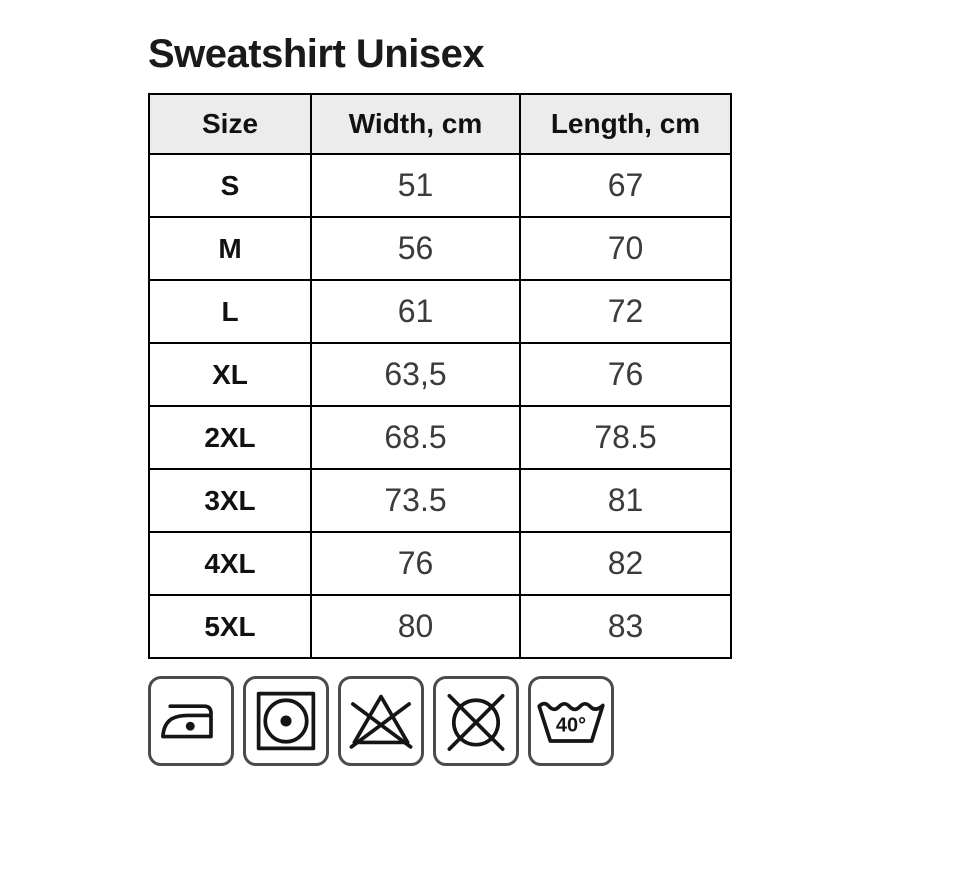 The image size is (960, 879). What do you see at coordinates (415, 563) in the screenshot?
I see `width-cell: 76` at bounding box center [415, 563].